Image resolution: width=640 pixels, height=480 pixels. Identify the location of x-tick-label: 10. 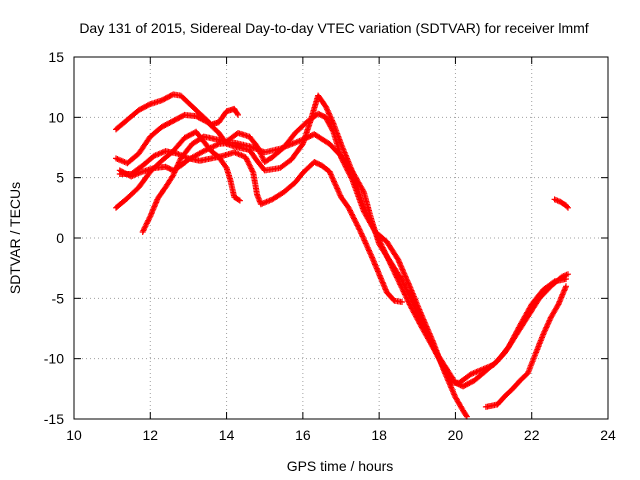
(74, 435).